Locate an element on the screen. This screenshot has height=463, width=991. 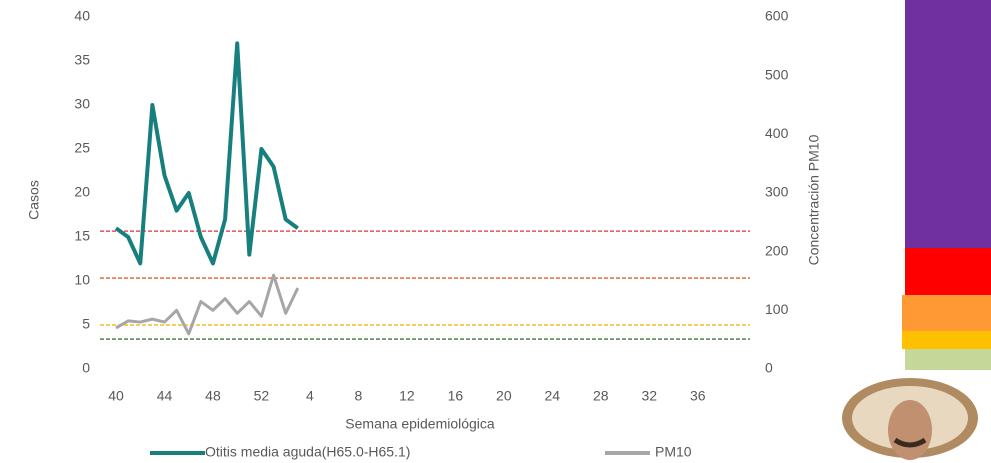
y2-tick-label: 600 is located at coordinates (777, 16).